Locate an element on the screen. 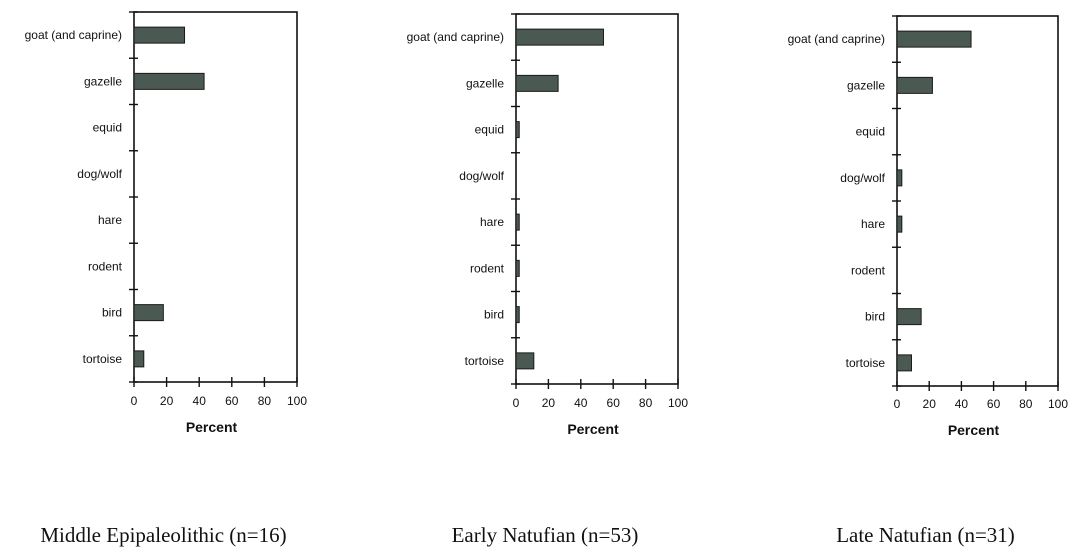 This screenshot has height=550, width=1070. chart-caption: Middle Epipaleolithic (n=16) is located at coordinates (163, 535).